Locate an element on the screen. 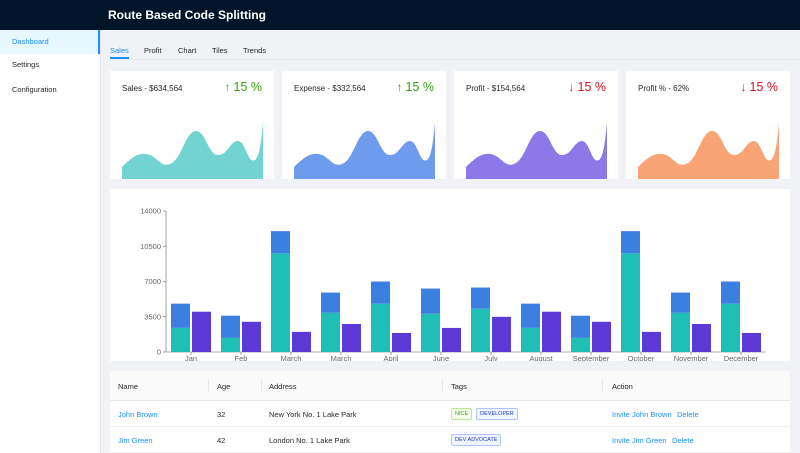  x-tick-label: December is located at coordinates (741, 357).